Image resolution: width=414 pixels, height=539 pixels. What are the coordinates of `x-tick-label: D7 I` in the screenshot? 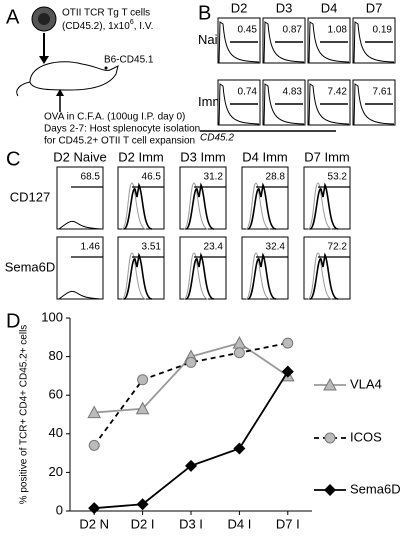 It's located at (288, 523).